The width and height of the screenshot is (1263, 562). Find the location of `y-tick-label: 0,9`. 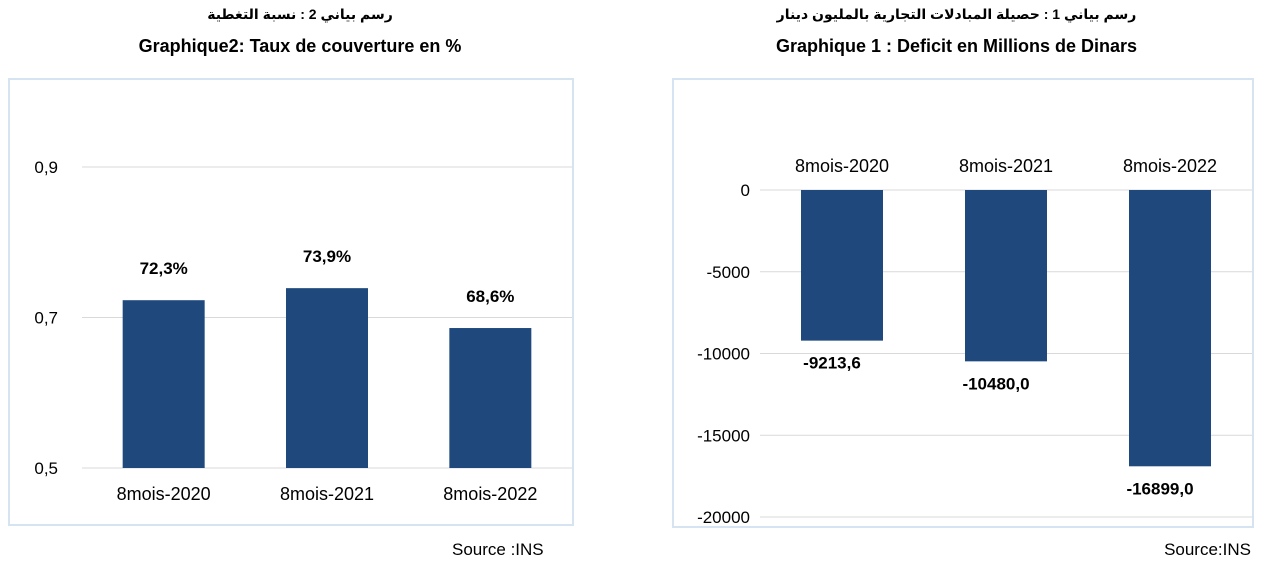

y-tick-label: 0,9 is located at coordinates (46, 167).